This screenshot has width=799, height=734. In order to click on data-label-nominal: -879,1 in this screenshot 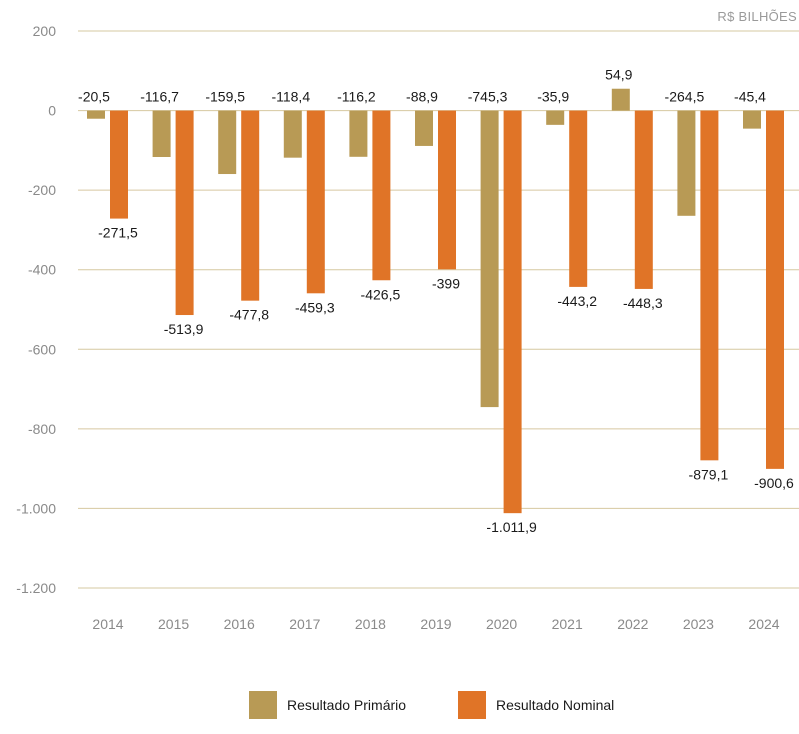, I will do `click(709, 474)`.